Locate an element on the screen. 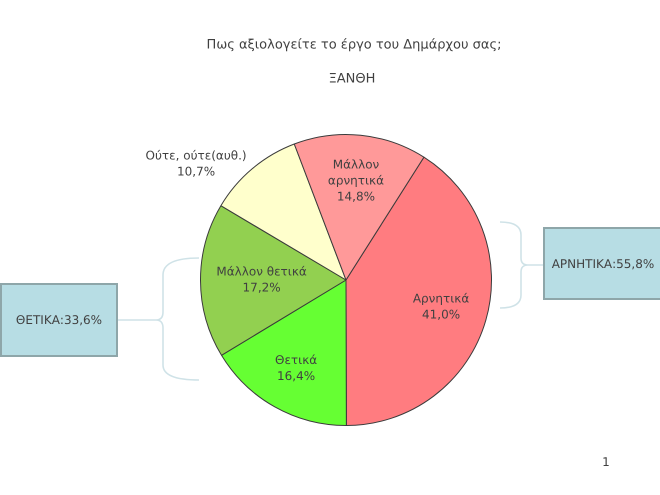  text: ΑΡΝΗΤΙΚΑ:55,8% is located at coordinates (603, 263).